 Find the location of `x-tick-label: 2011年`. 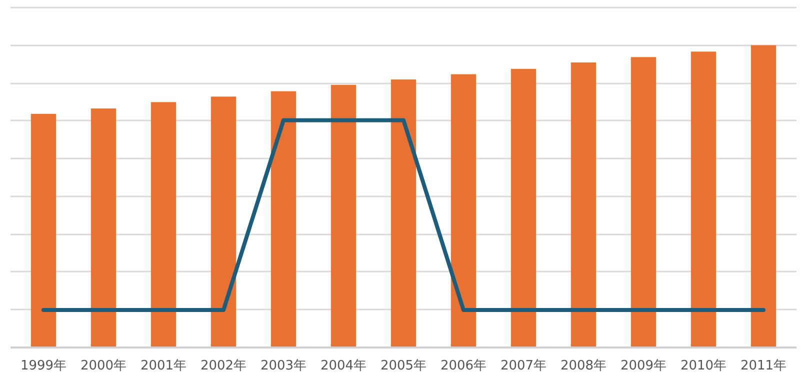

x-tick-label: 2011年 is located at coordinates (763, 366).